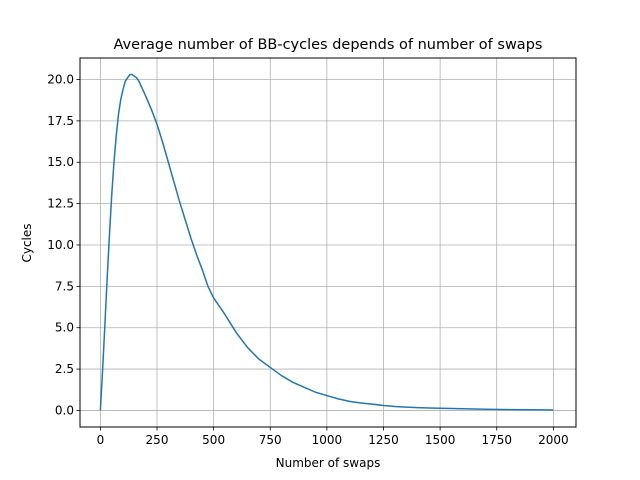 This screenshot has height=480, width=640. Describe the element at coordinates (553, 440) in the screenshot. I see `x-tick-label: 2000` at that location.